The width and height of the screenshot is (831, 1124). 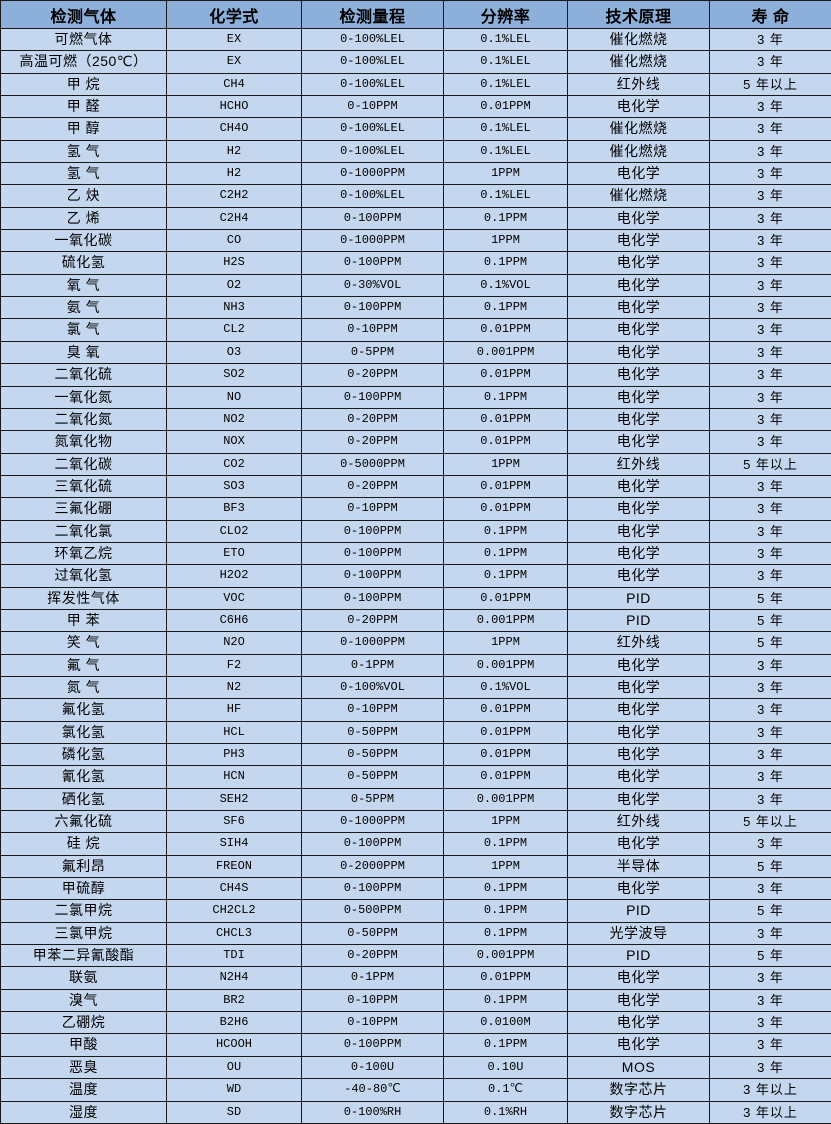 What do you see at coordinates (639, 822) in the screenshot?
I see `cell-principle: 红外线` at bounding box center [639, 822].